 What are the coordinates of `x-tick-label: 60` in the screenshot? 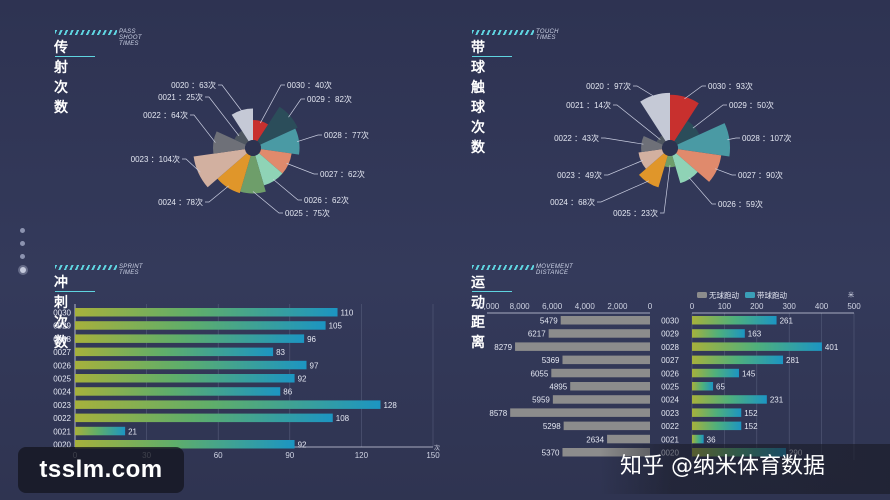 It's located at (218, 455).